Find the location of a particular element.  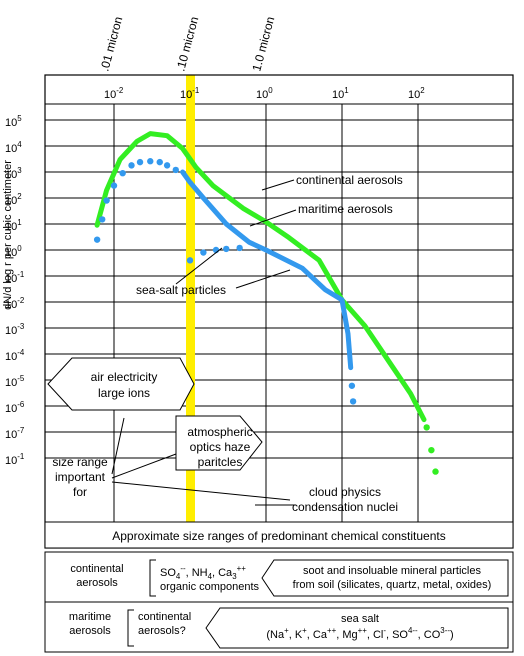

label-air-electricity: air electricity is located at coordinates (124, 377).